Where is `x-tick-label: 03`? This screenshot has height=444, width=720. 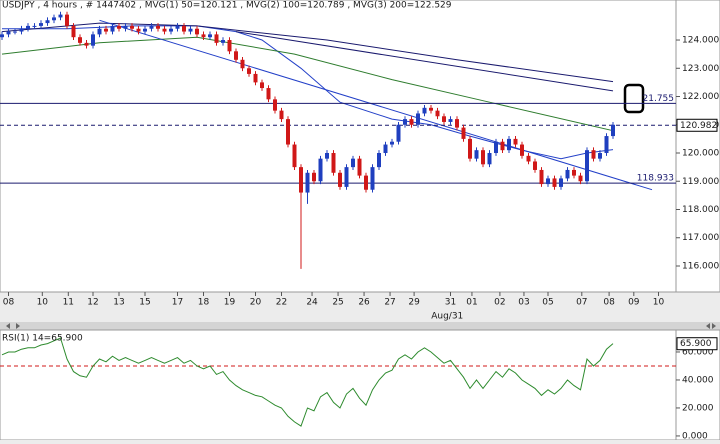
x-tick-label: 03 is located at coordinates (523, 303).